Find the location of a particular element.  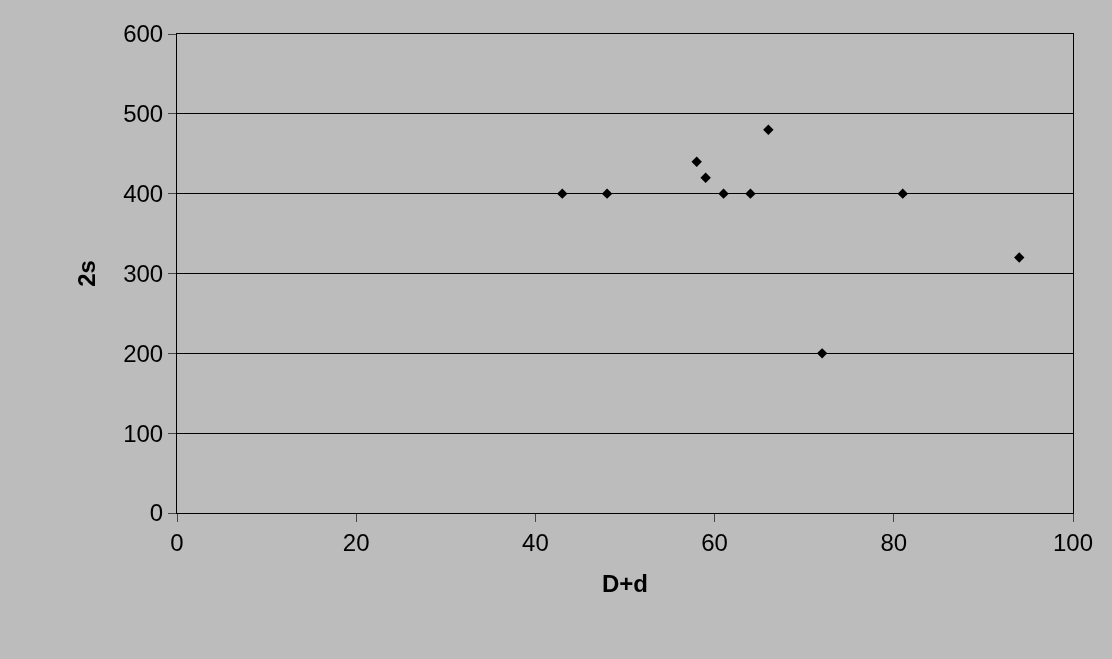

y-tick-label: 600 is located at coordinates (143, 34).